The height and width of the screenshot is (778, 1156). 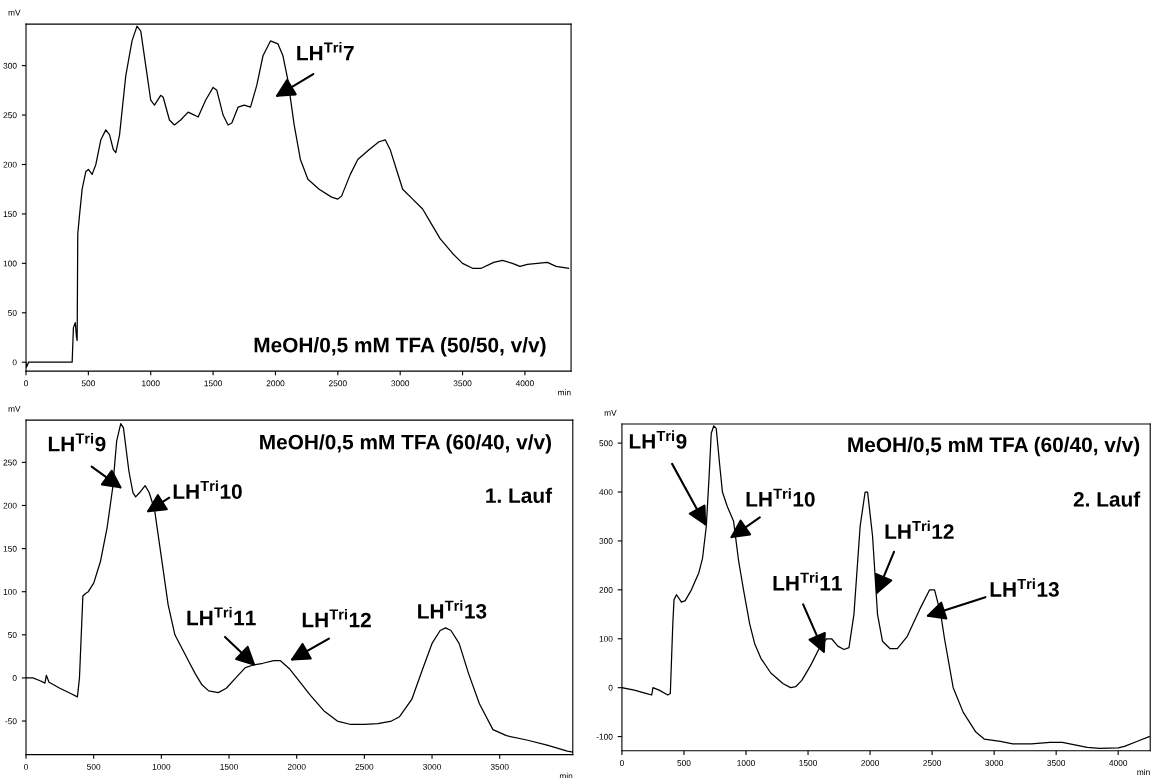 What do you see at coordinates (1107, 499) in the screenshot?
I see `annotation: 2. Lauf` at bounding box center [1107, 499].